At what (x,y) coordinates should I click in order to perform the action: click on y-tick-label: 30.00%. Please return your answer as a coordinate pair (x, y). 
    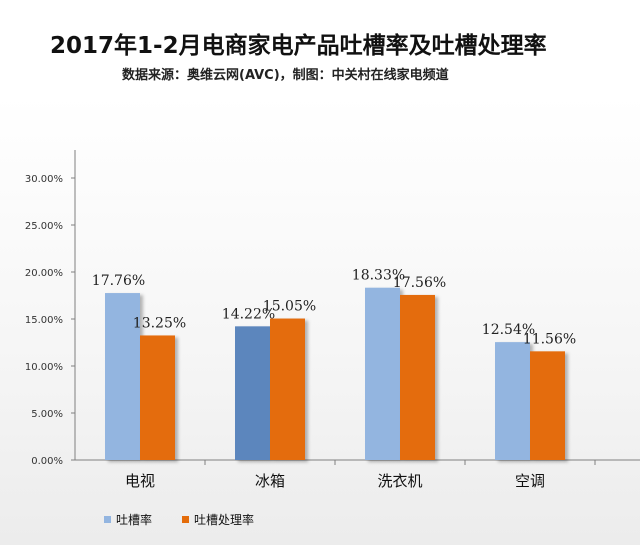
    Looking at the image, I should click on (44, 179).